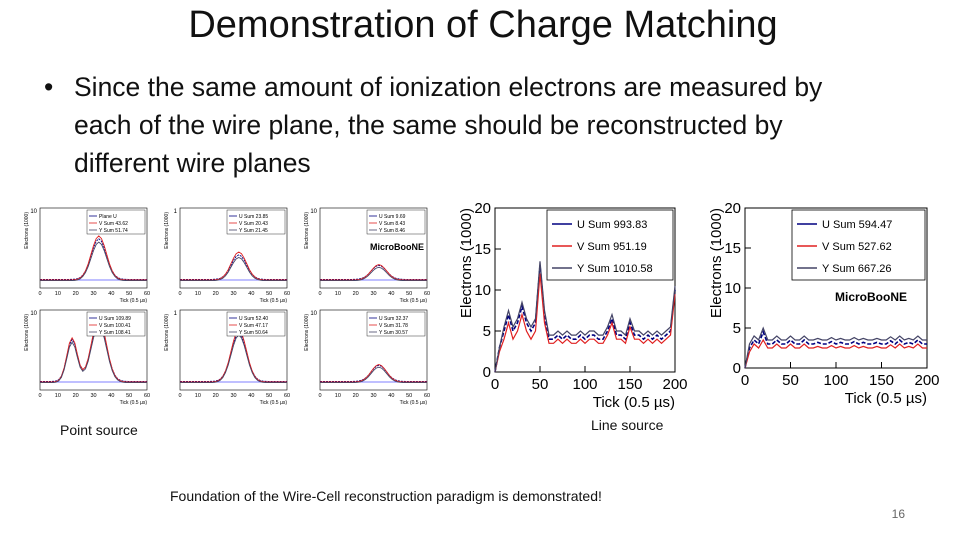 The height and width of the screenshot is (540, 960). Describe the element at coordinates (115, 326) in the screenshot. I see `panel-legend-label: V Sum 100.41` at that location.